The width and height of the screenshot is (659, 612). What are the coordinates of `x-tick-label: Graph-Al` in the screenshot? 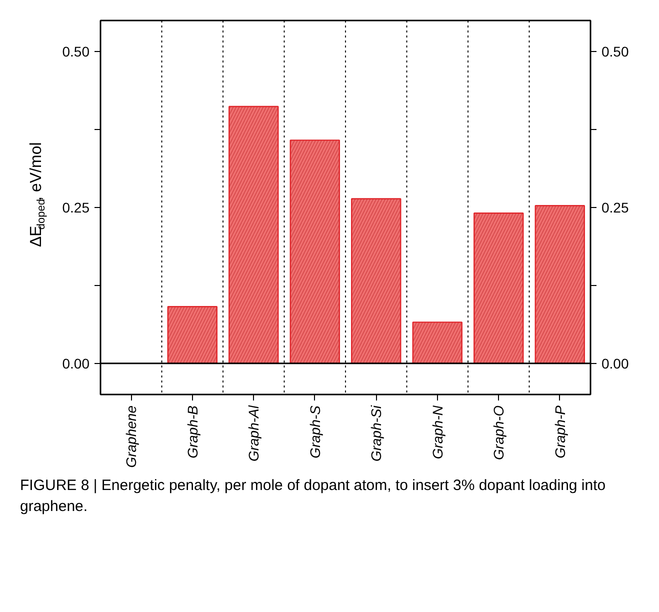 It's located at (254, 433).